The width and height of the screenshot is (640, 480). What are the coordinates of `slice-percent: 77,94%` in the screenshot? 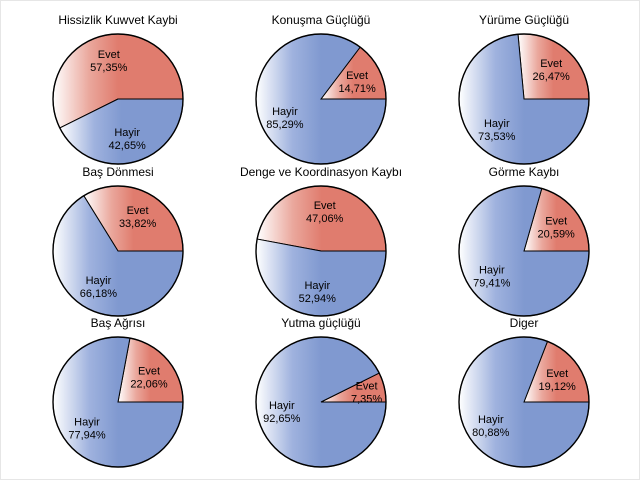 It's located at (87, 436).